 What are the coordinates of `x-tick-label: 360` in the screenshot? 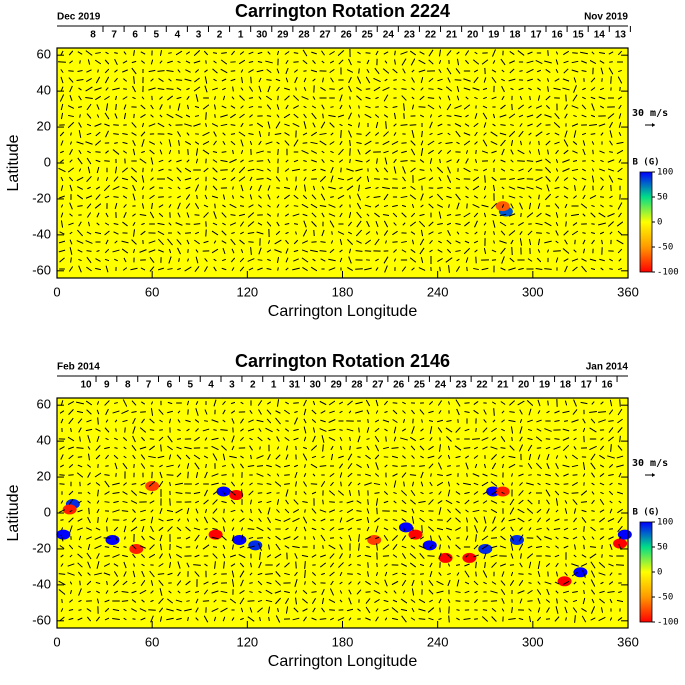 It's located at (628, 641).